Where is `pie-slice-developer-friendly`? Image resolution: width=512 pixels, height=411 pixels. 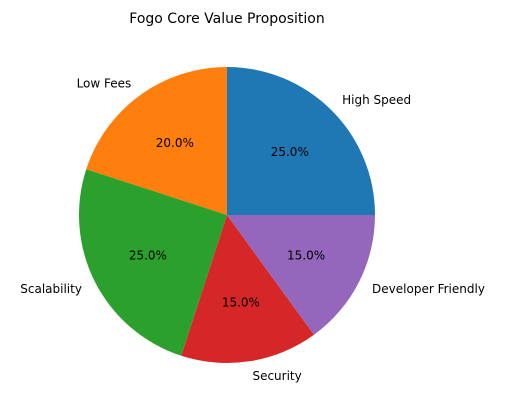 pie-slice-developer-friendly is located at coordinates (301, 275).